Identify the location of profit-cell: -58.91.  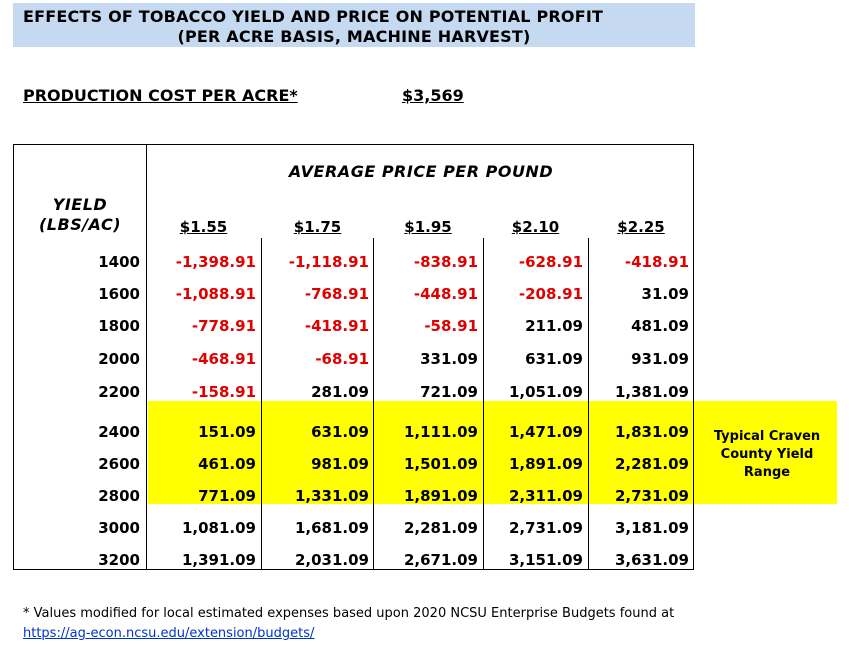
(451, 326).